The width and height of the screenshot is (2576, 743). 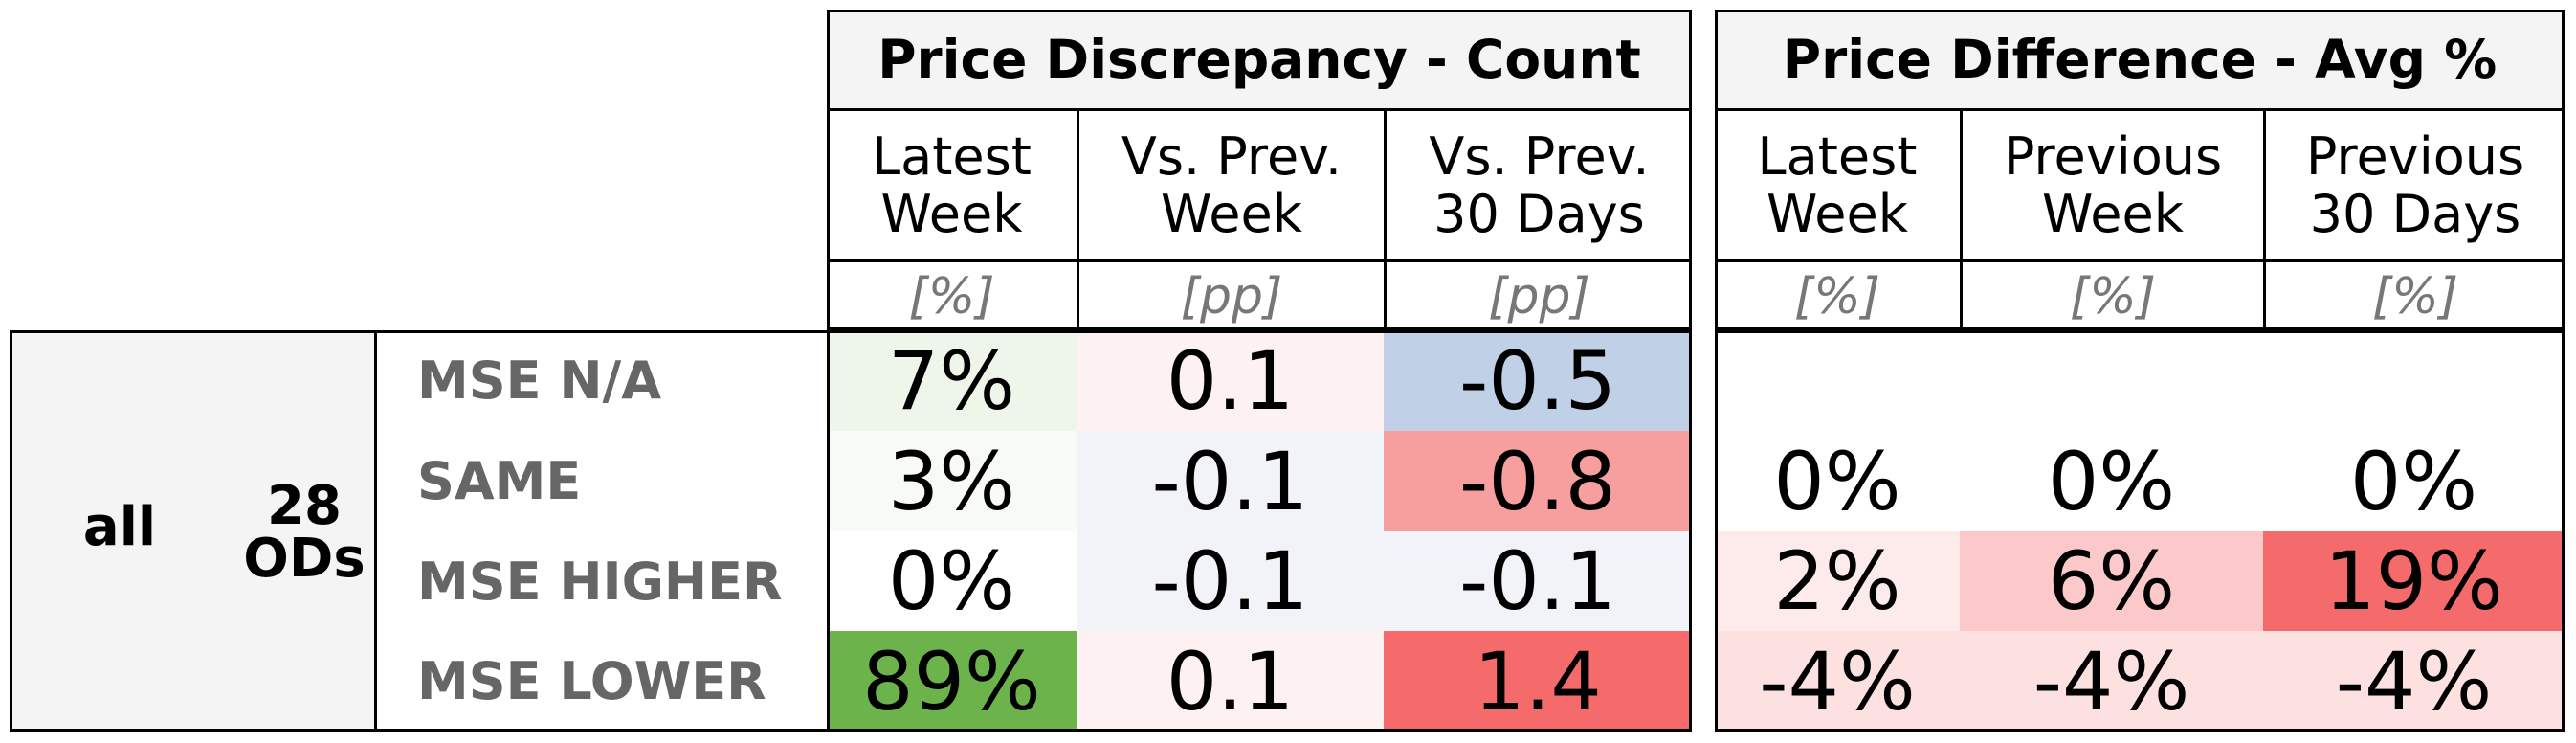 I want to click on column-group-title: Price Discrepancy - Count, so click(x=1259, y=59).